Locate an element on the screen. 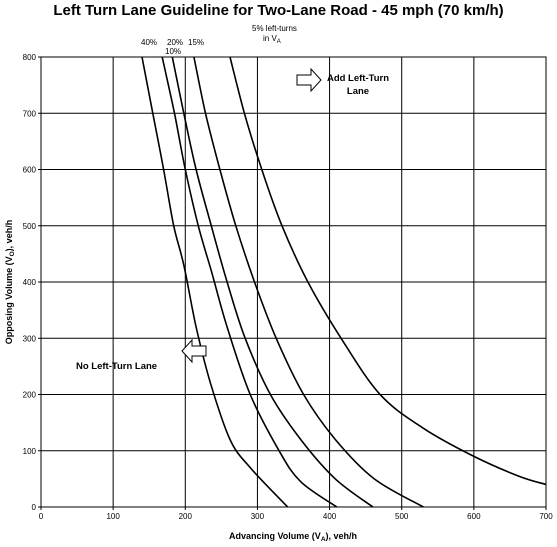 The width and height of the screenshot is (557, 547). y-tick-label: 100 is located at coordinates (30, 451).